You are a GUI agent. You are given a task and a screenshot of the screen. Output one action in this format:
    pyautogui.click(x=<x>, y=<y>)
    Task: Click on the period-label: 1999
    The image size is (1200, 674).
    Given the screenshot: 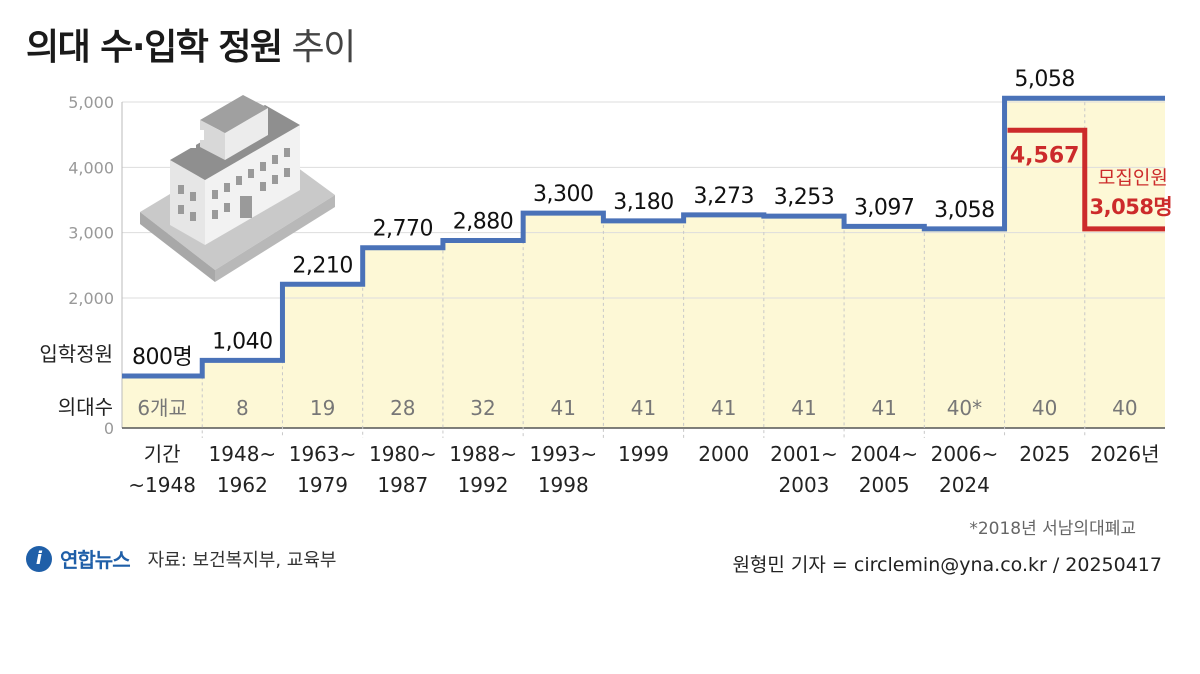 What is the action you would take?
    pyautogui.click(x=643, y=454)
    